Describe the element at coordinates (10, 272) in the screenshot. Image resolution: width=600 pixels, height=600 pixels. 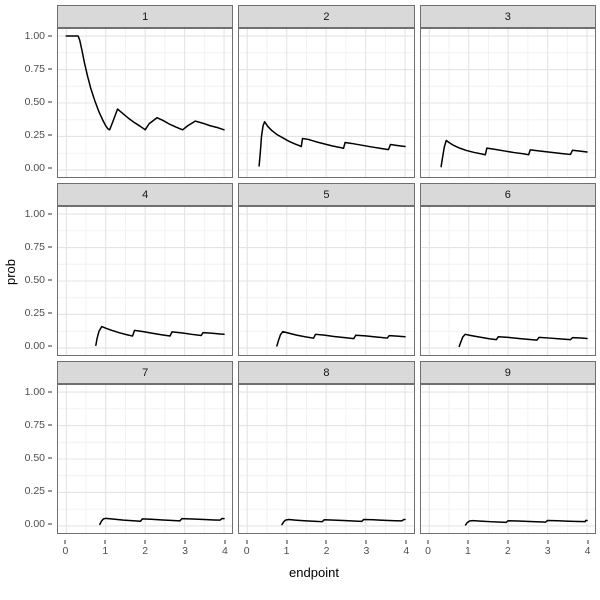
I see `y-axis-title: prob` at that location.